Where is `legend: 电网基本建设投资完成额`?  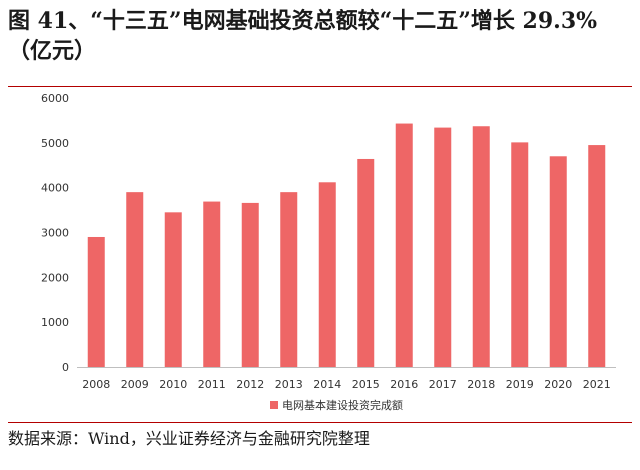 legend: 电网基本建设投资完成额 is located at coordinates (336, 405).